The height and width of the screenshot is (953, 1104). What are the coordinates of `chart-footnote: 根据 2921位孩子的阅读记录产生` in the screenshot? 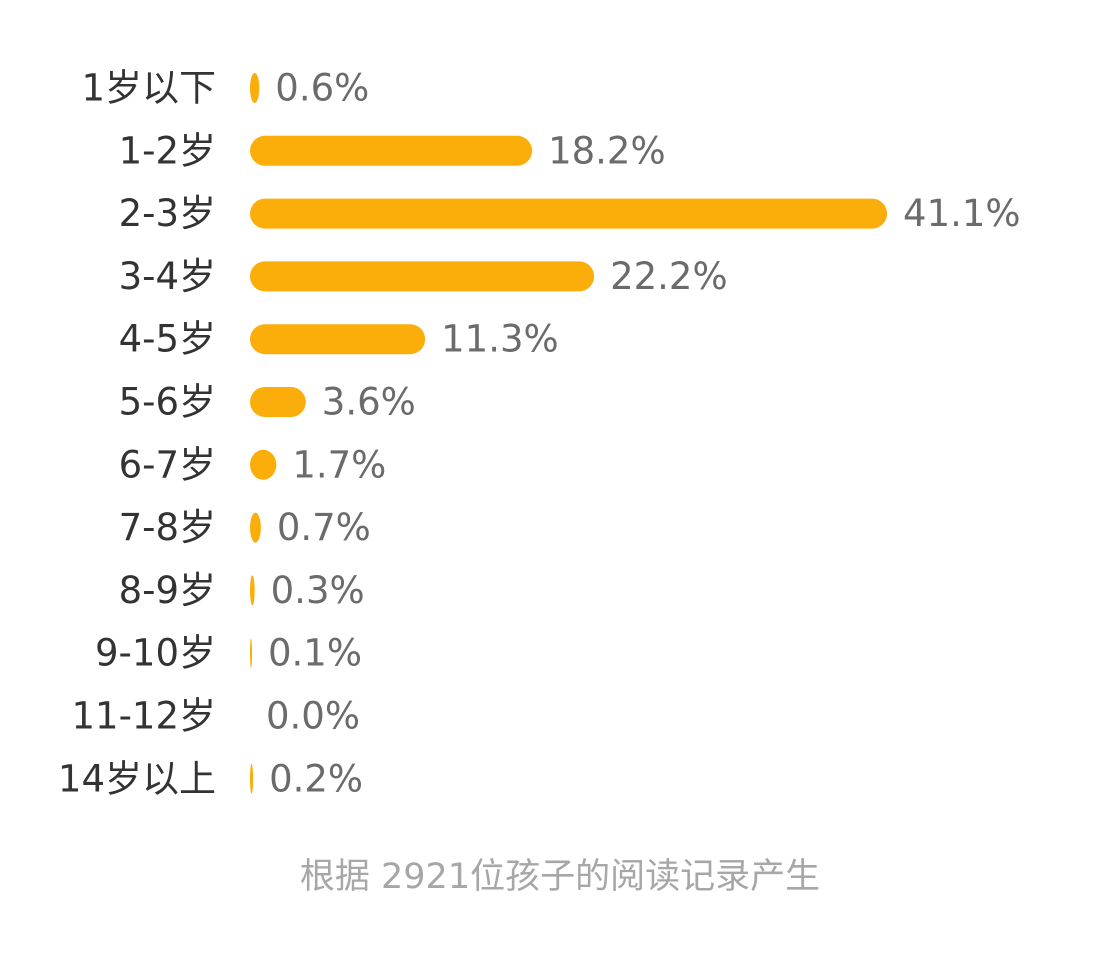 It's located at (560, 877).